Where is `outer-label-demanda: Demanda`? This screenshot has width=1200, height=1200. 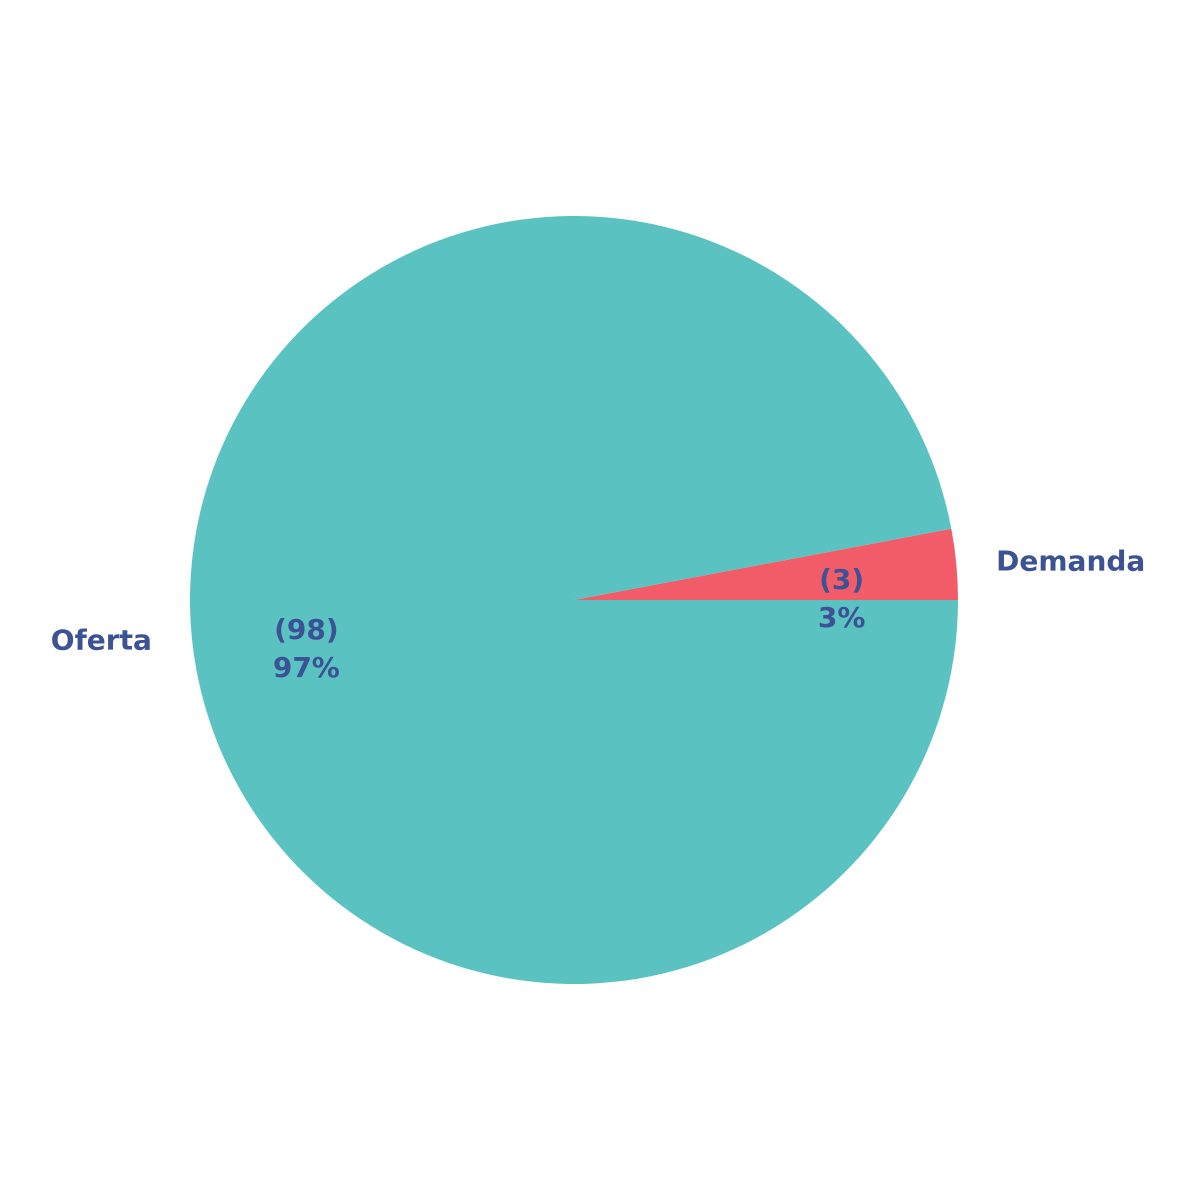 outer-label-demanda: Demanda is located at coordinates (1070, 560).